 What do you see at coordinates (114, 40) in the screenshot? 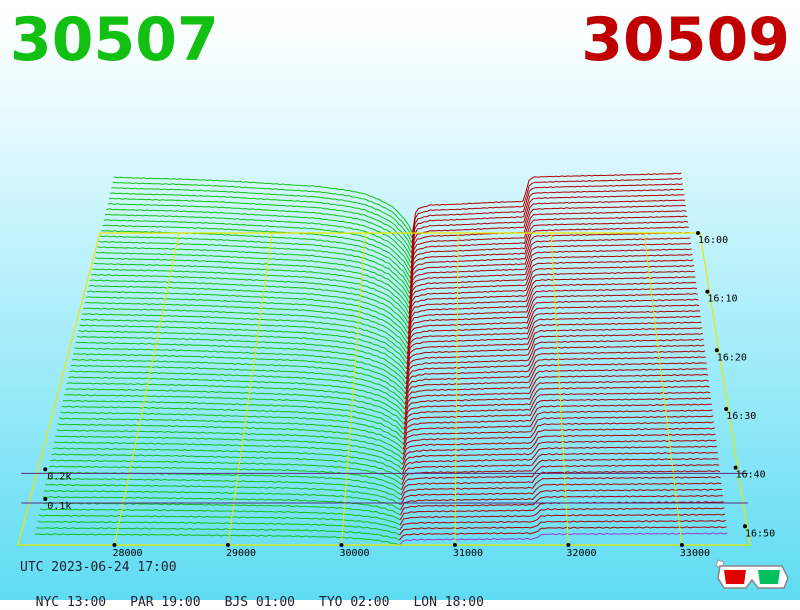
I see `bid-price: 30507` at bounding box center [114, 40].